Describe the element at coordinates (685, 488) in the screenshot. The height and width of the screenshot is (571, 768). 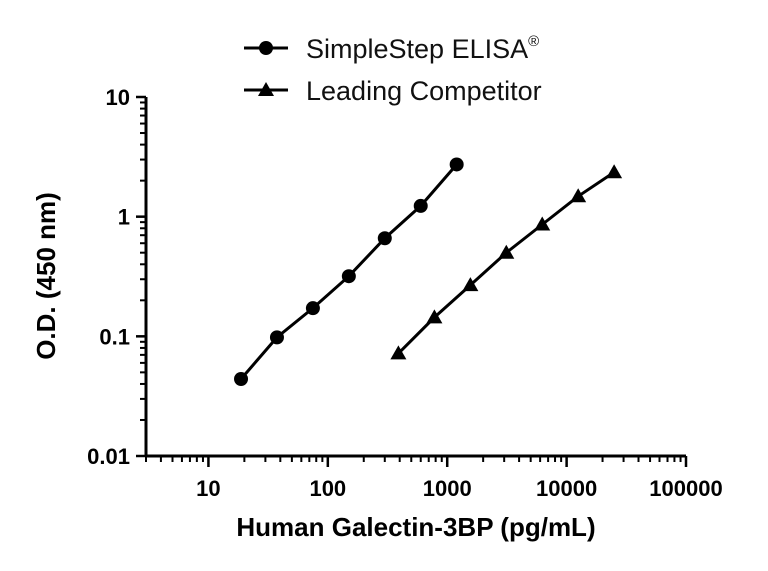
I see `x-tick-label: 100000` at that location.